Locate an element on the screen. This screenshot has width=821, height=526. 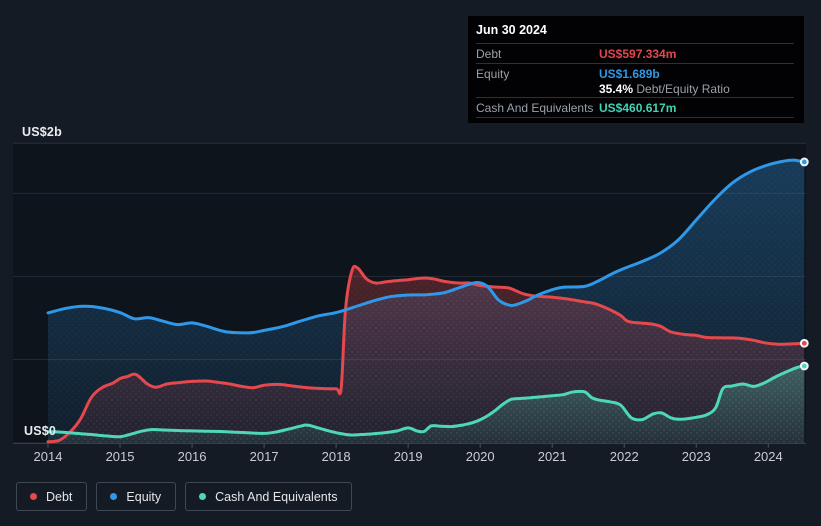
tooltip-cash-value: US$460.617m is located at coordinates (638, 107).